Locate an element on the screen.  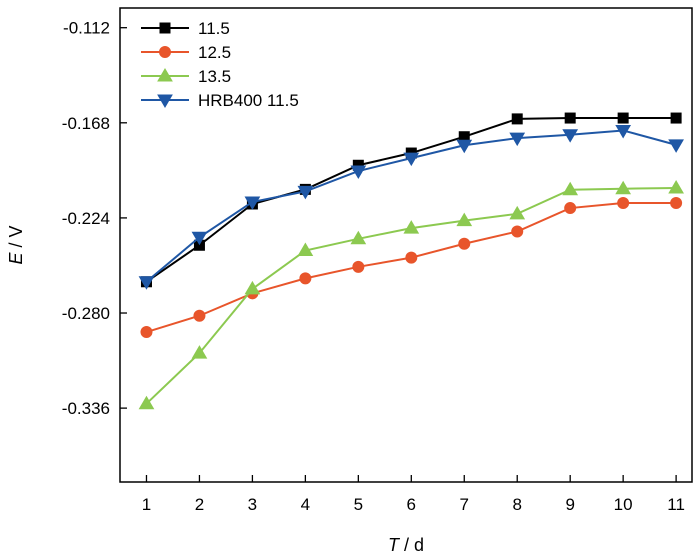
legend-label: 13.5 is located at coordinates (214, 76).